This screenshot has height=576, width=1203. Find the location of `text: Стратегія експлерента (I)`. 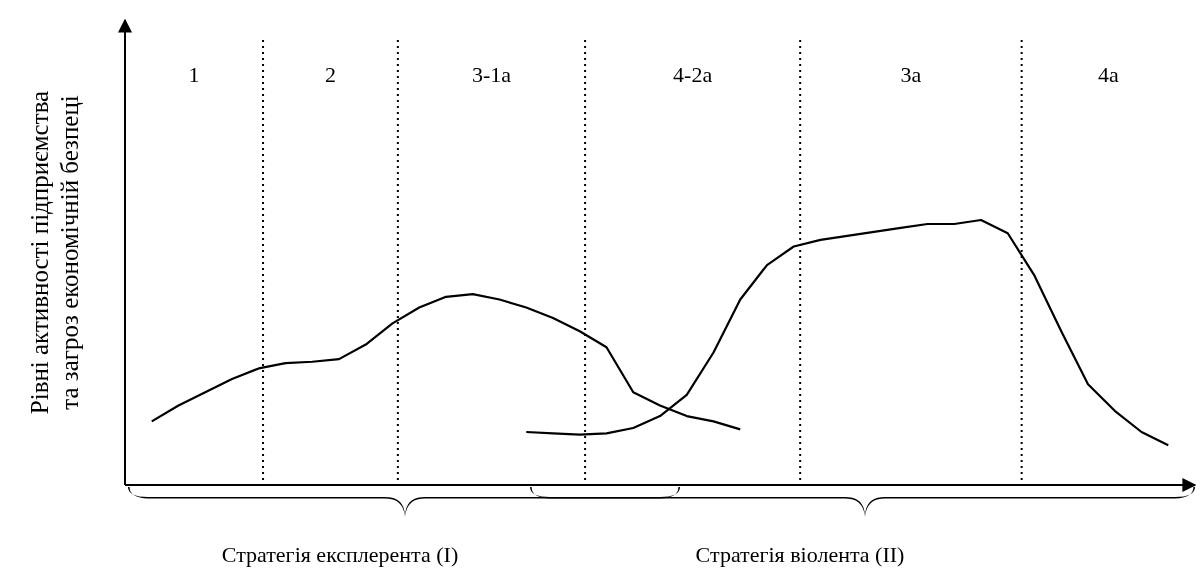

text: Стратегія експлерента (I) is located at coordinates (340, 554).